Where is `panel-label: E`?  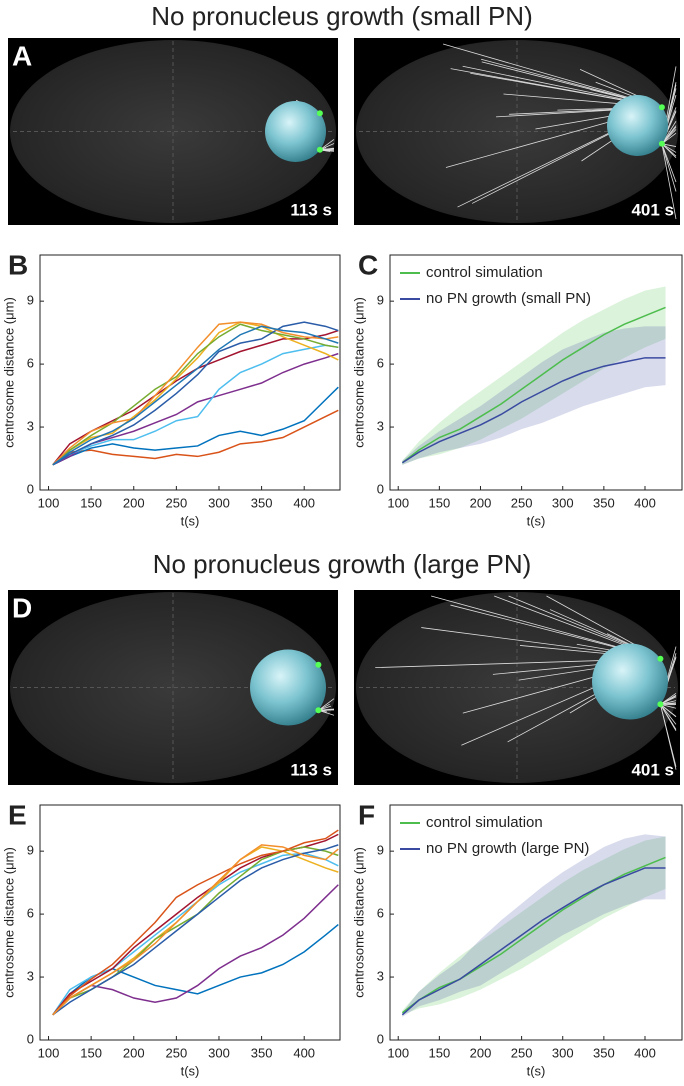 panel-label: E is located at coordinates (17, 814).